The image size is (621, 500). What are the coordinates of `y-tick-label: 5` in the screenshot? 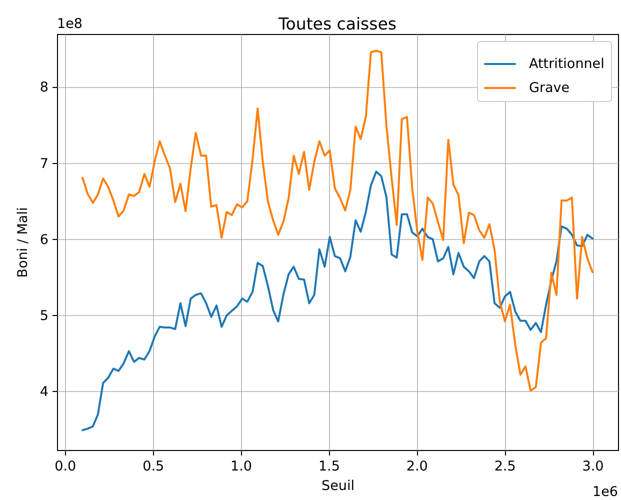 It's located at (44, 316).